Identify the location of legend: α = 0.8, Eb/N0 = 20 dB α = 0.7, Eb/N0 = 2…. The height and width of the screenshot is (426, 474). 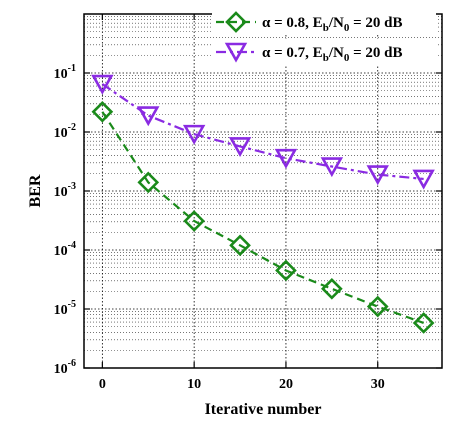
(324, 37).